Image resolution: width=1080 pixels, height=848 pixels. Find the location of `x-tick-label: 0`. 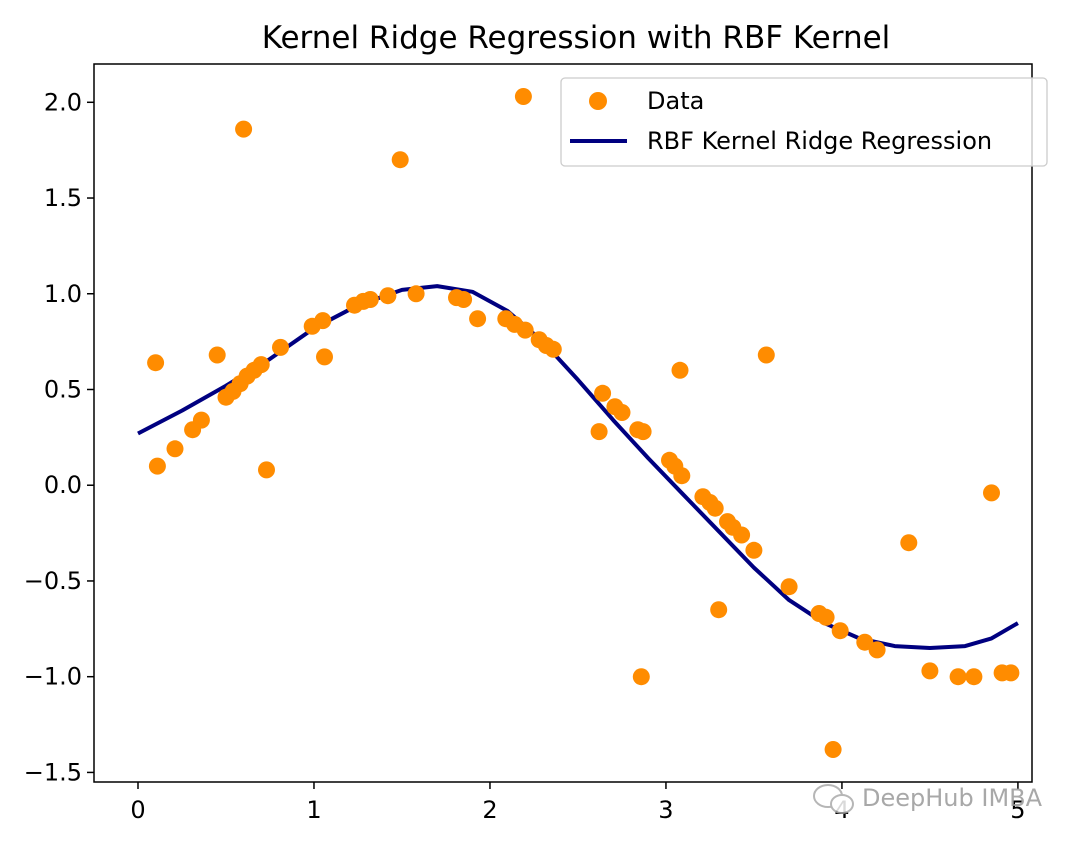

x-tick-label: 0 is located at coordinates (137, 810).